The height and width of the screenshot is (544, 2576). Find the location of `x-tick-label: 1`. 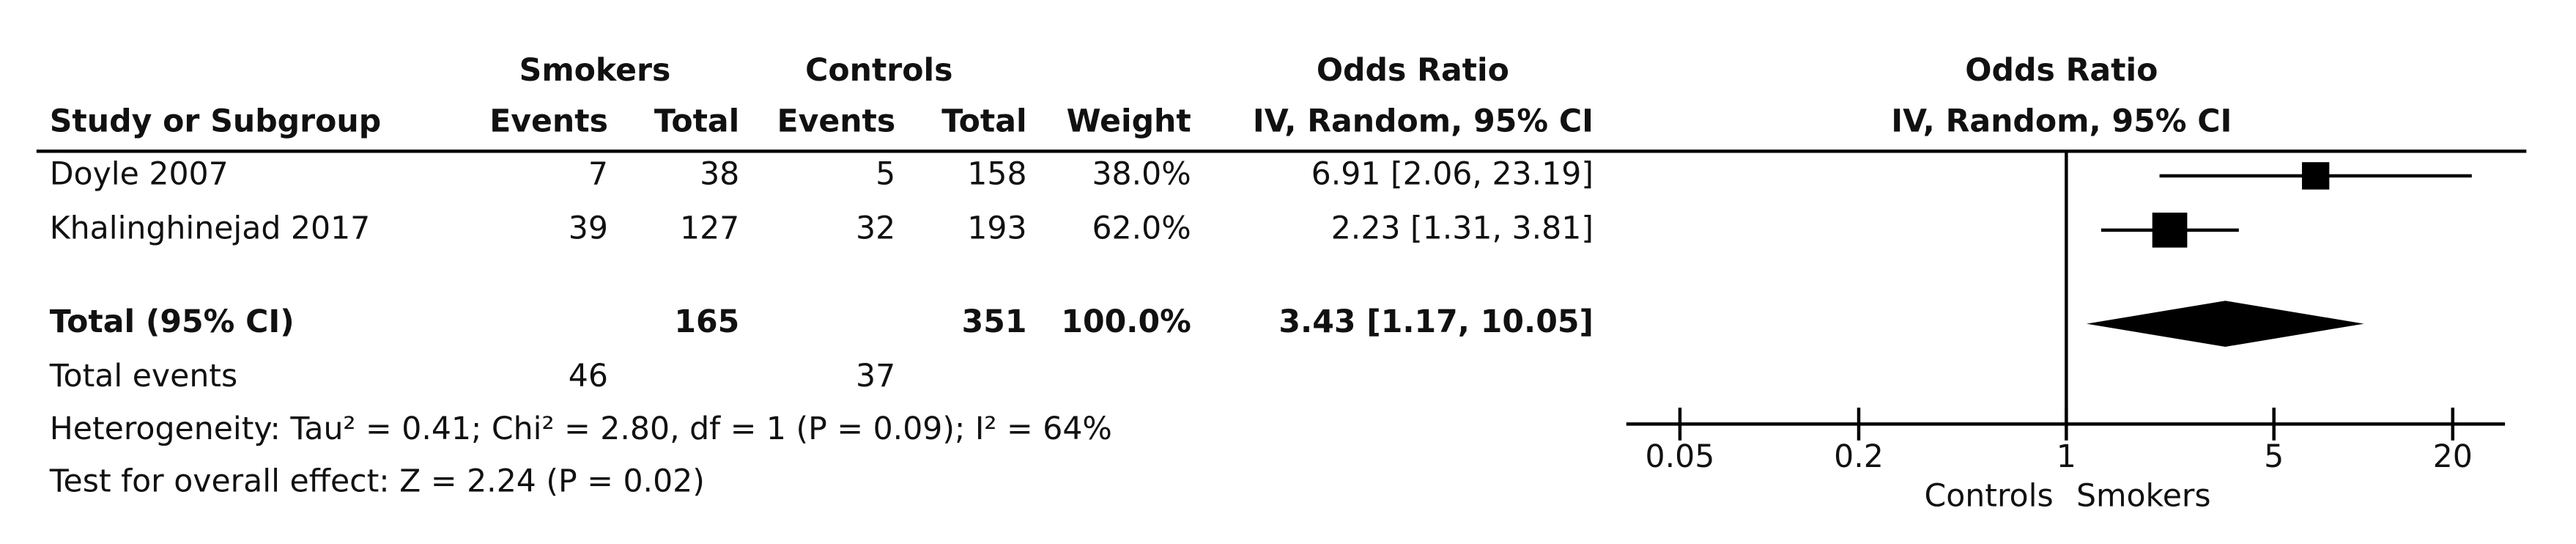

x-tick-label: 1 is located at coordinates (2066, 457).